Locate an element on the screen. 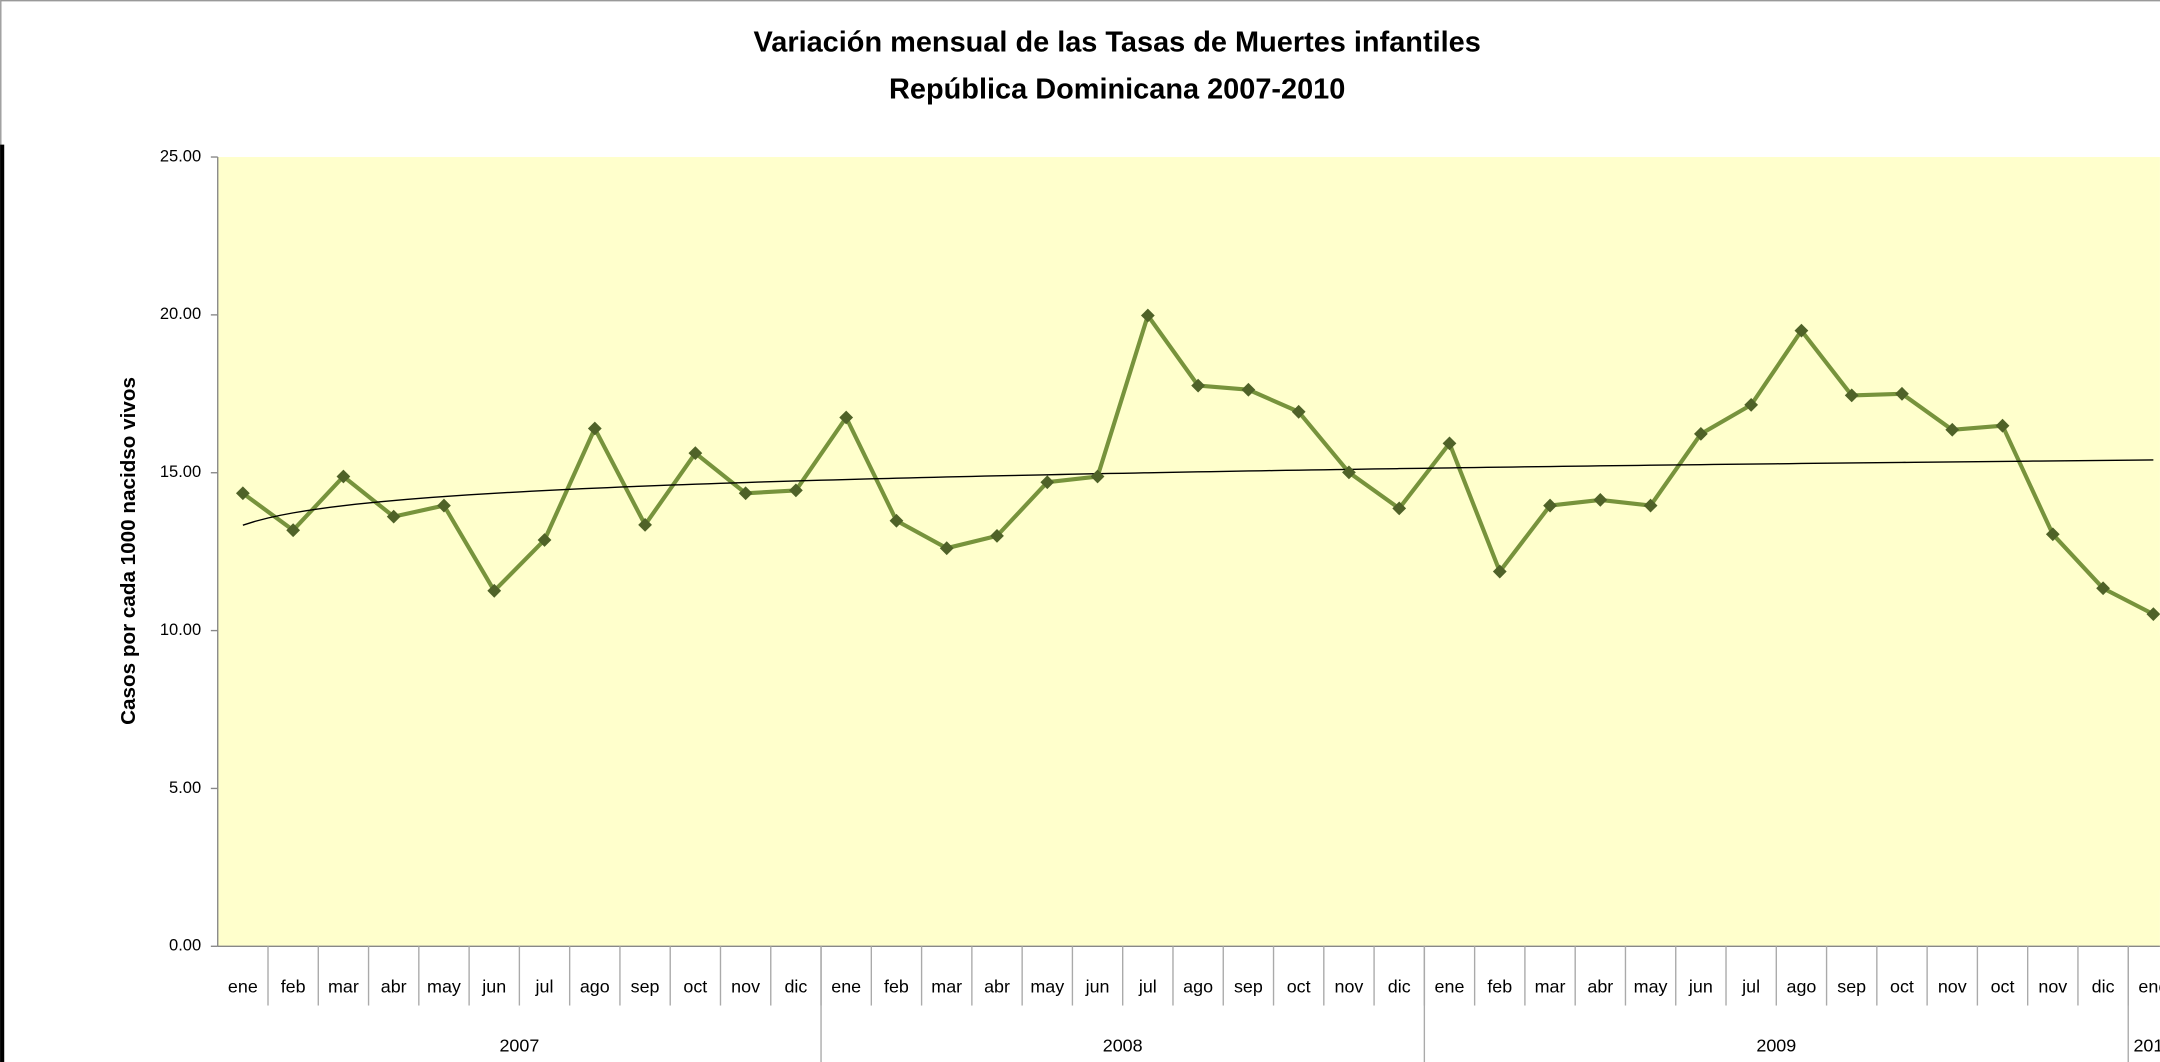 The image size is (2160, 1062). trendline is located at coordinates (1198, 492).